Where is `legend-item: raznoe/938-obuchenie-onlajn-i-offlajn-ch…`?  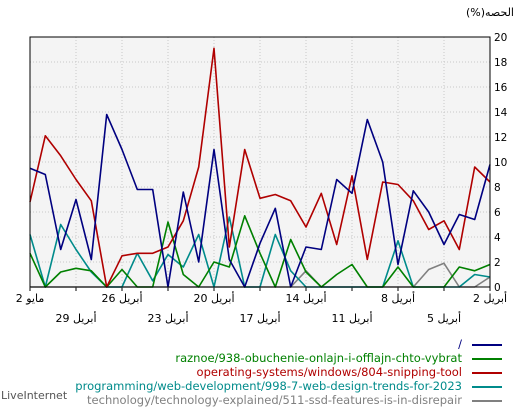
legend-item: raznoe/938-obuchenie-onlajn-i-offlajn-ch… is located at coordinates (288, 358).